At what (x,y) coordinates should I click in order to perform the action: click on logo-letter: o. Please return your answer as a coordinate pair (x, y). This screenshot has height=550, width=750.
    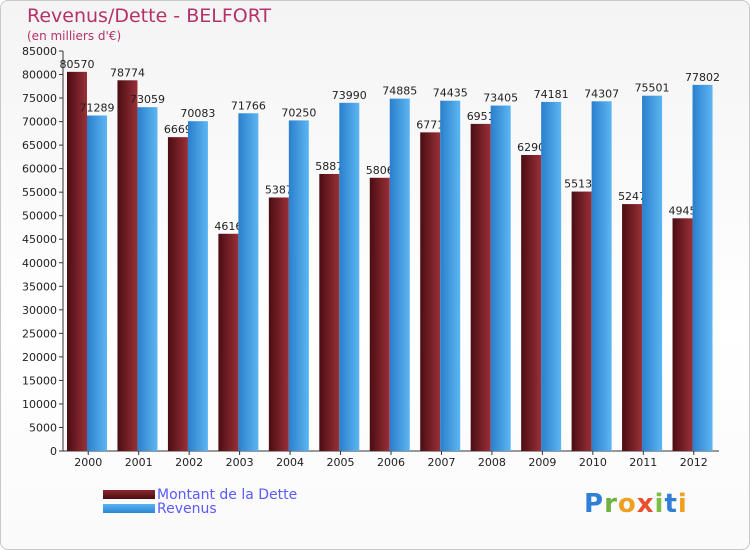
    Looking at the image, I should click on (627, 504).